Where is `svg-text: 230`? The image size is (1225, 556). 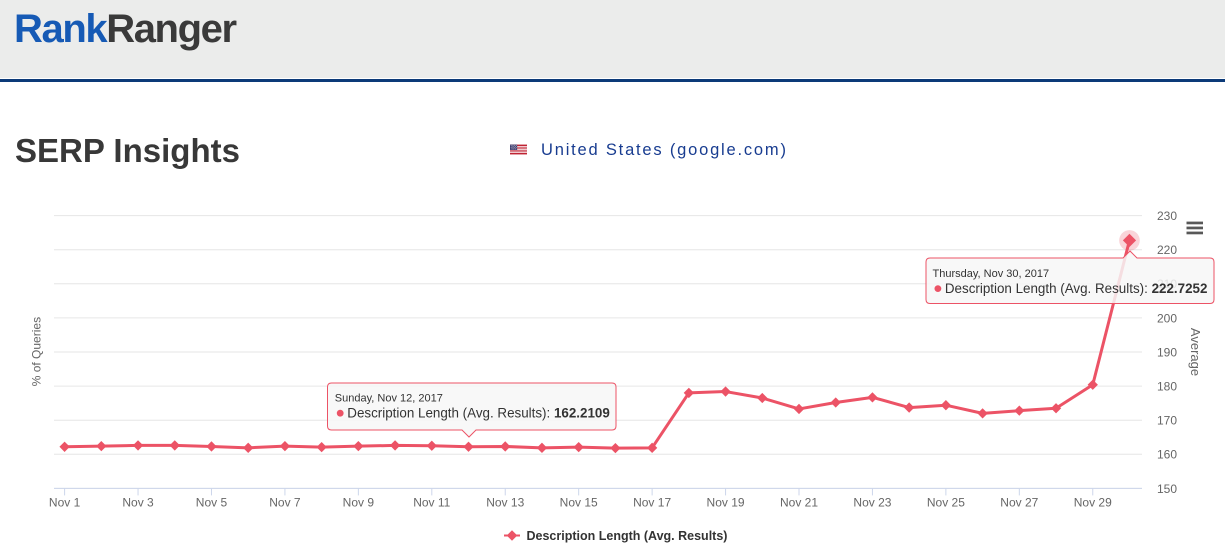
svg-text: 230 is located at coordinates (1167, 216).